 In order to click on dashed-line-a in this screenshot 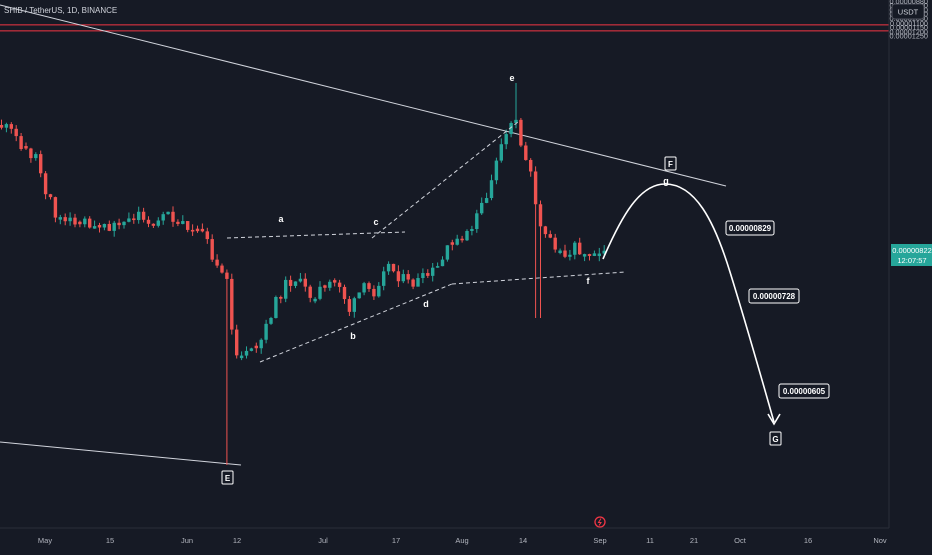, I will do `click(316, 235)`.